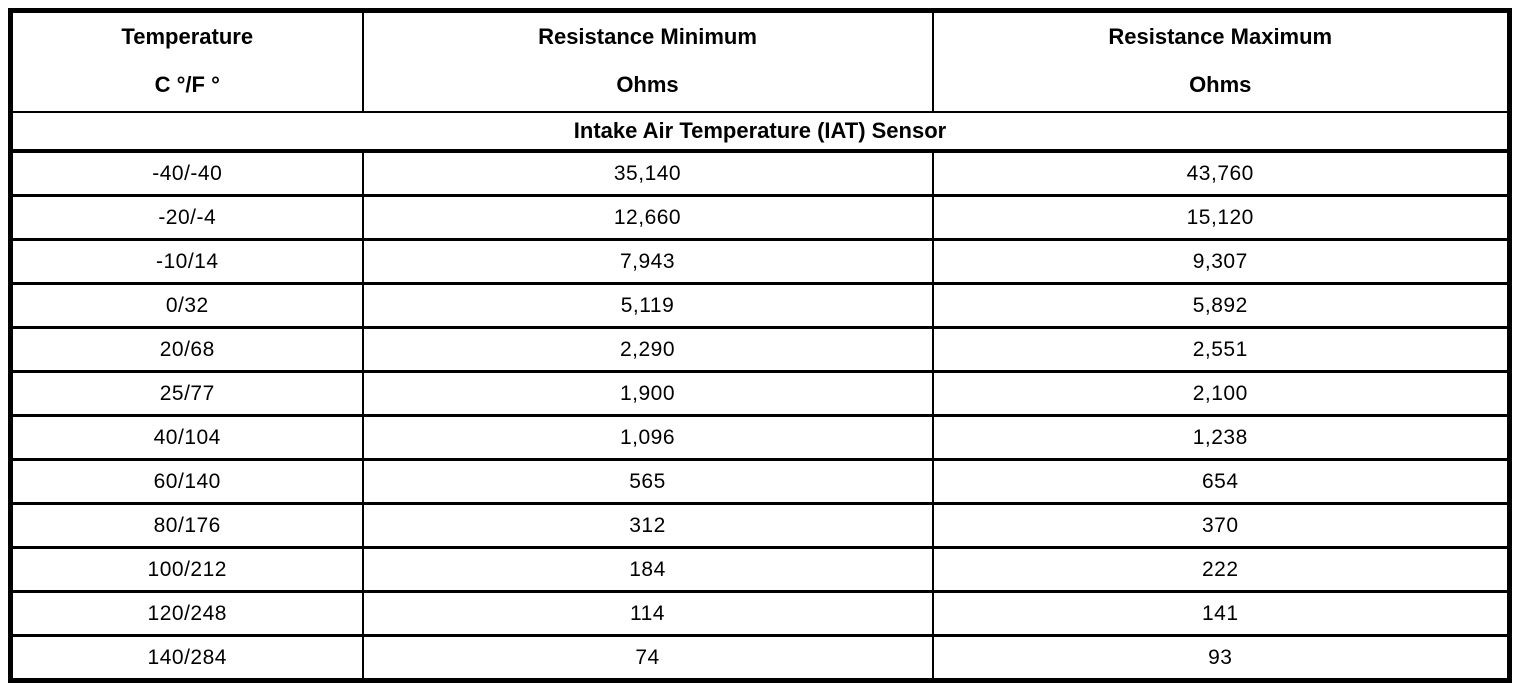  Describe the element at coordinates (1220, 525) in the screenshot. I see `resistance-max-cell: 370` at that location.